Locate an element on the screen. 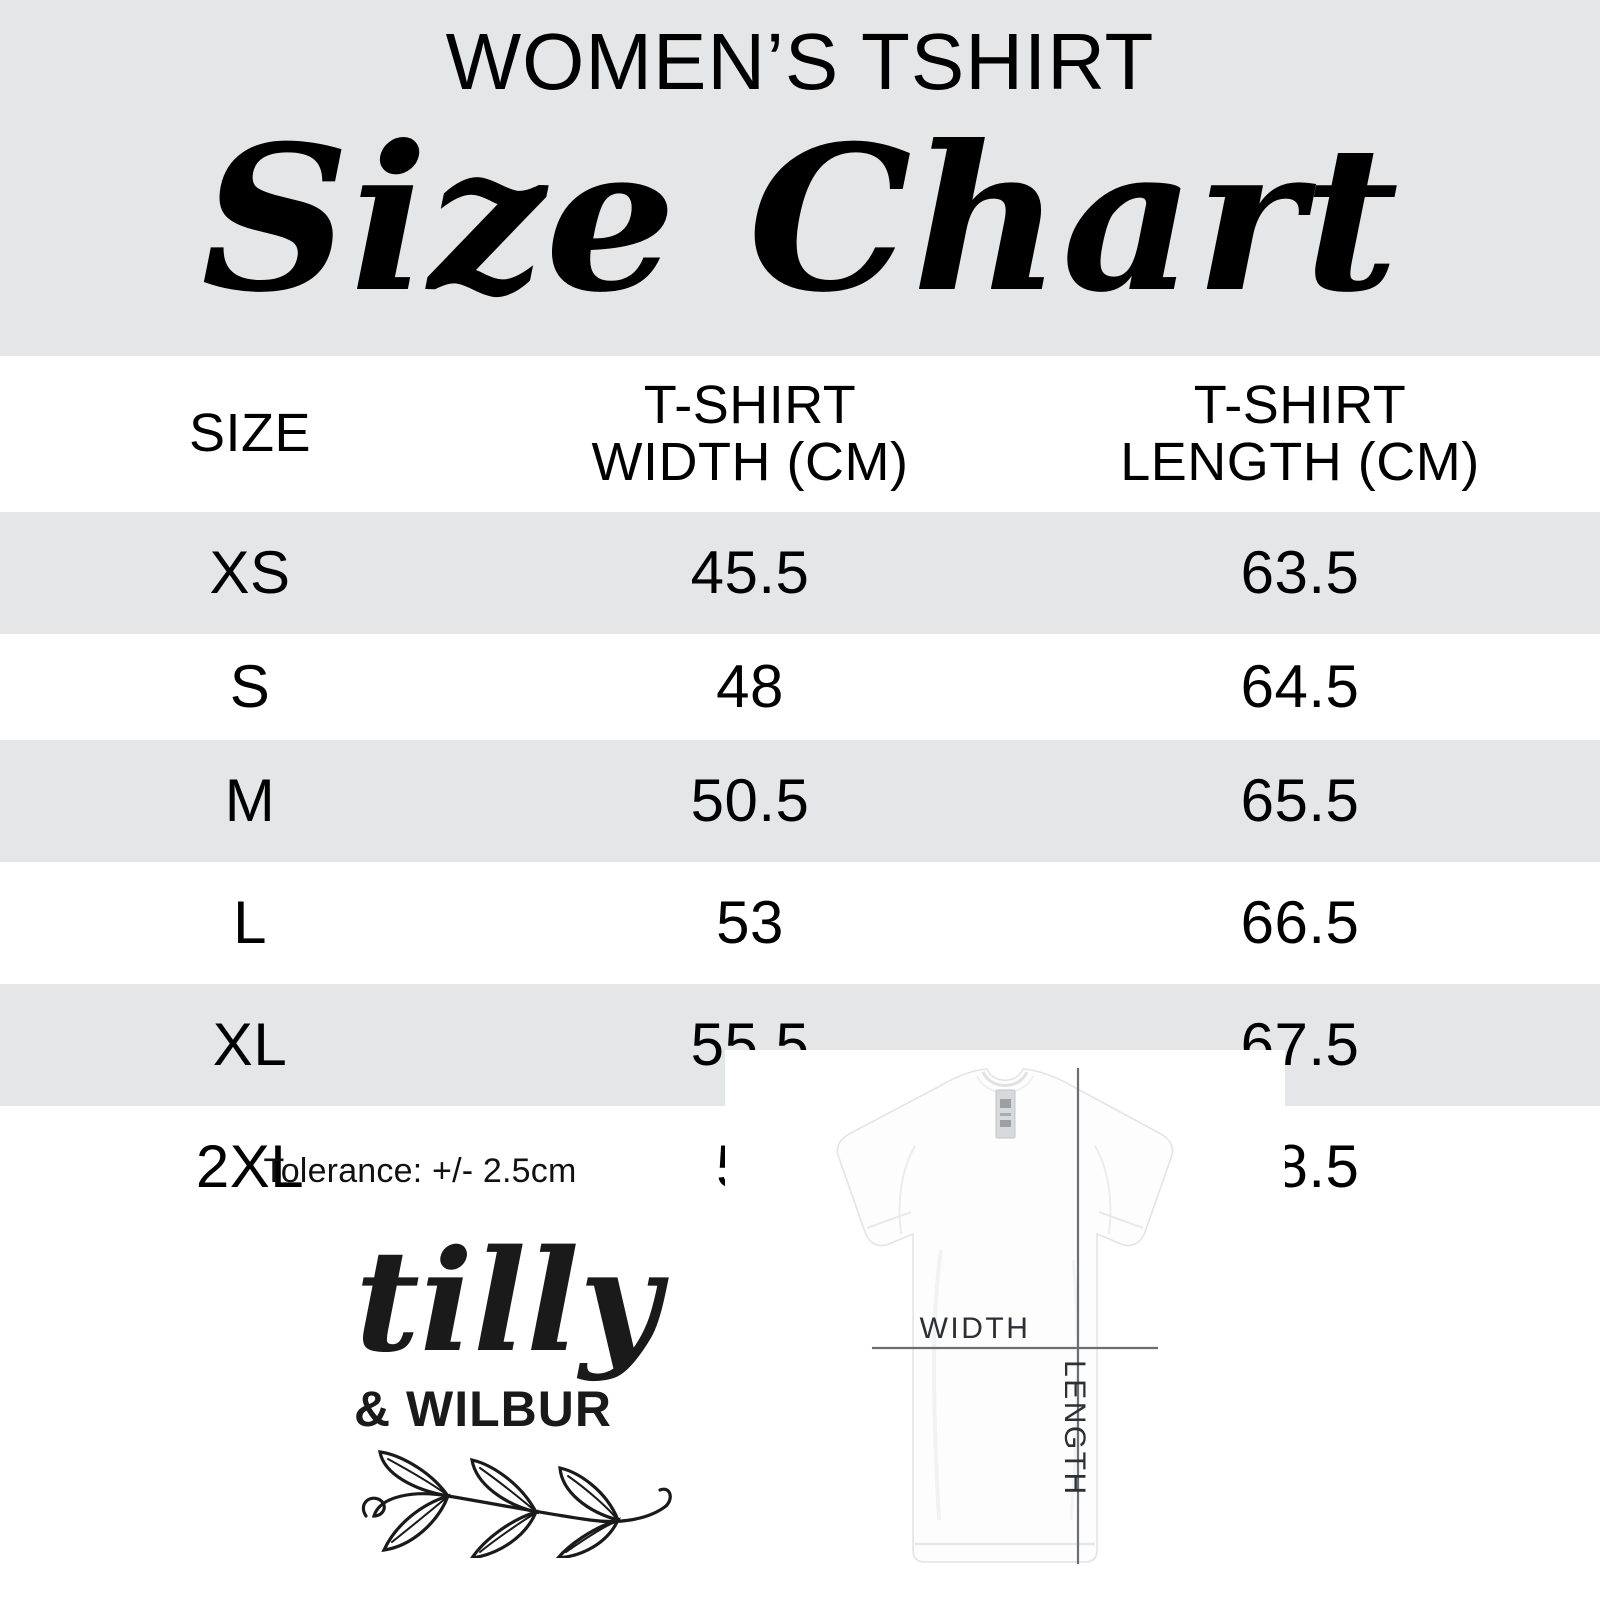  tshirt-fabric-fold is located at coordinates (937, 1385).